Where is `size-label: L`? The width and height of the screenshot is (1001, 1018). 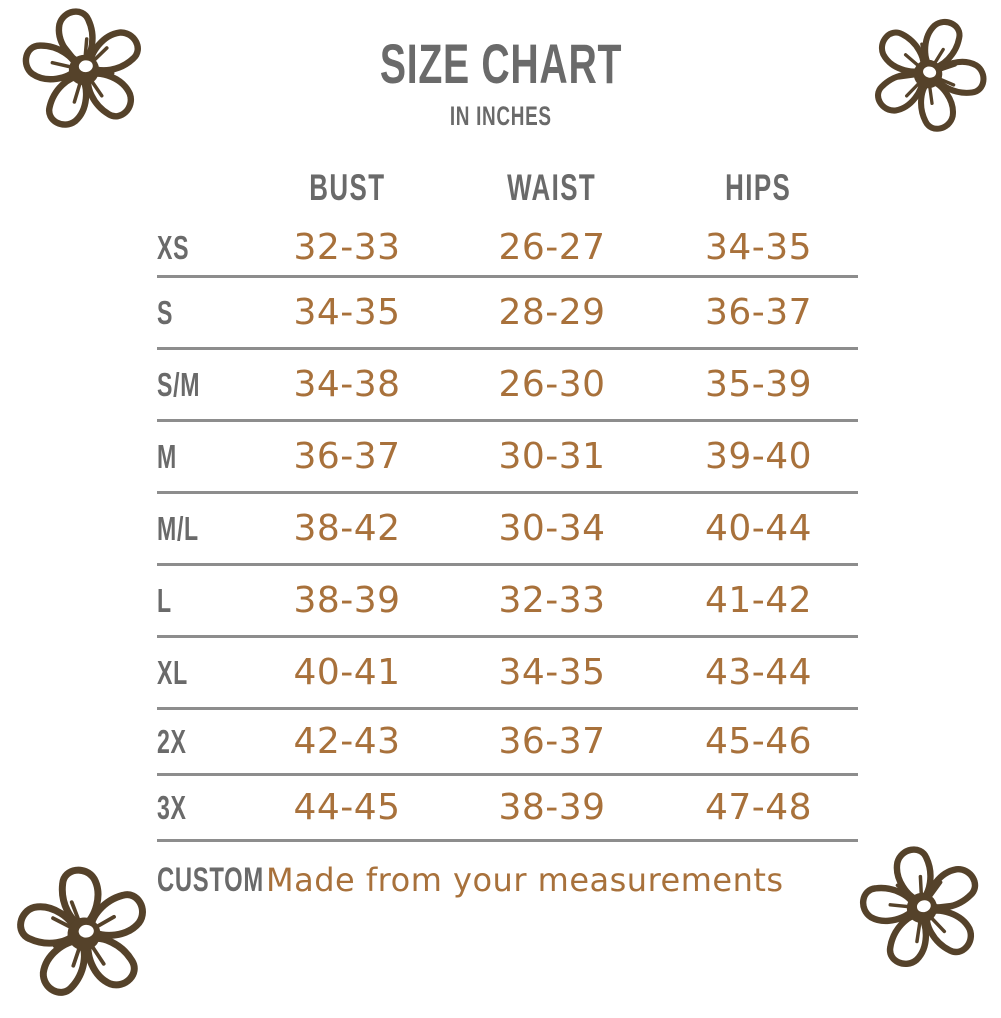 size-label: L is located at coordinates (164, 600).